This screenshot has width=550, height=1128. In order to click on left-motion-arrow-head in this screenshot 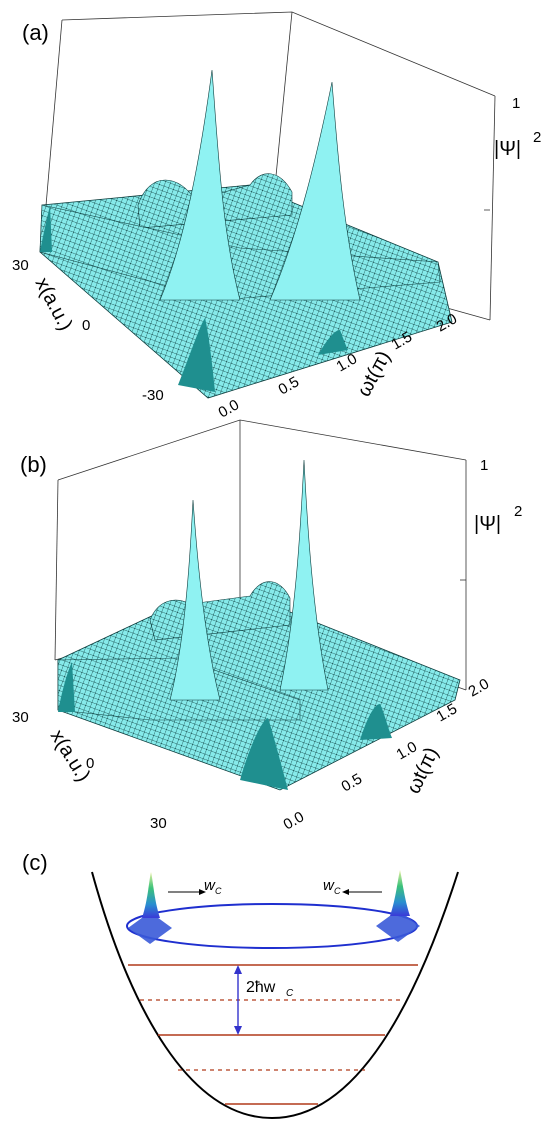, I will do `click(202, 892)`.